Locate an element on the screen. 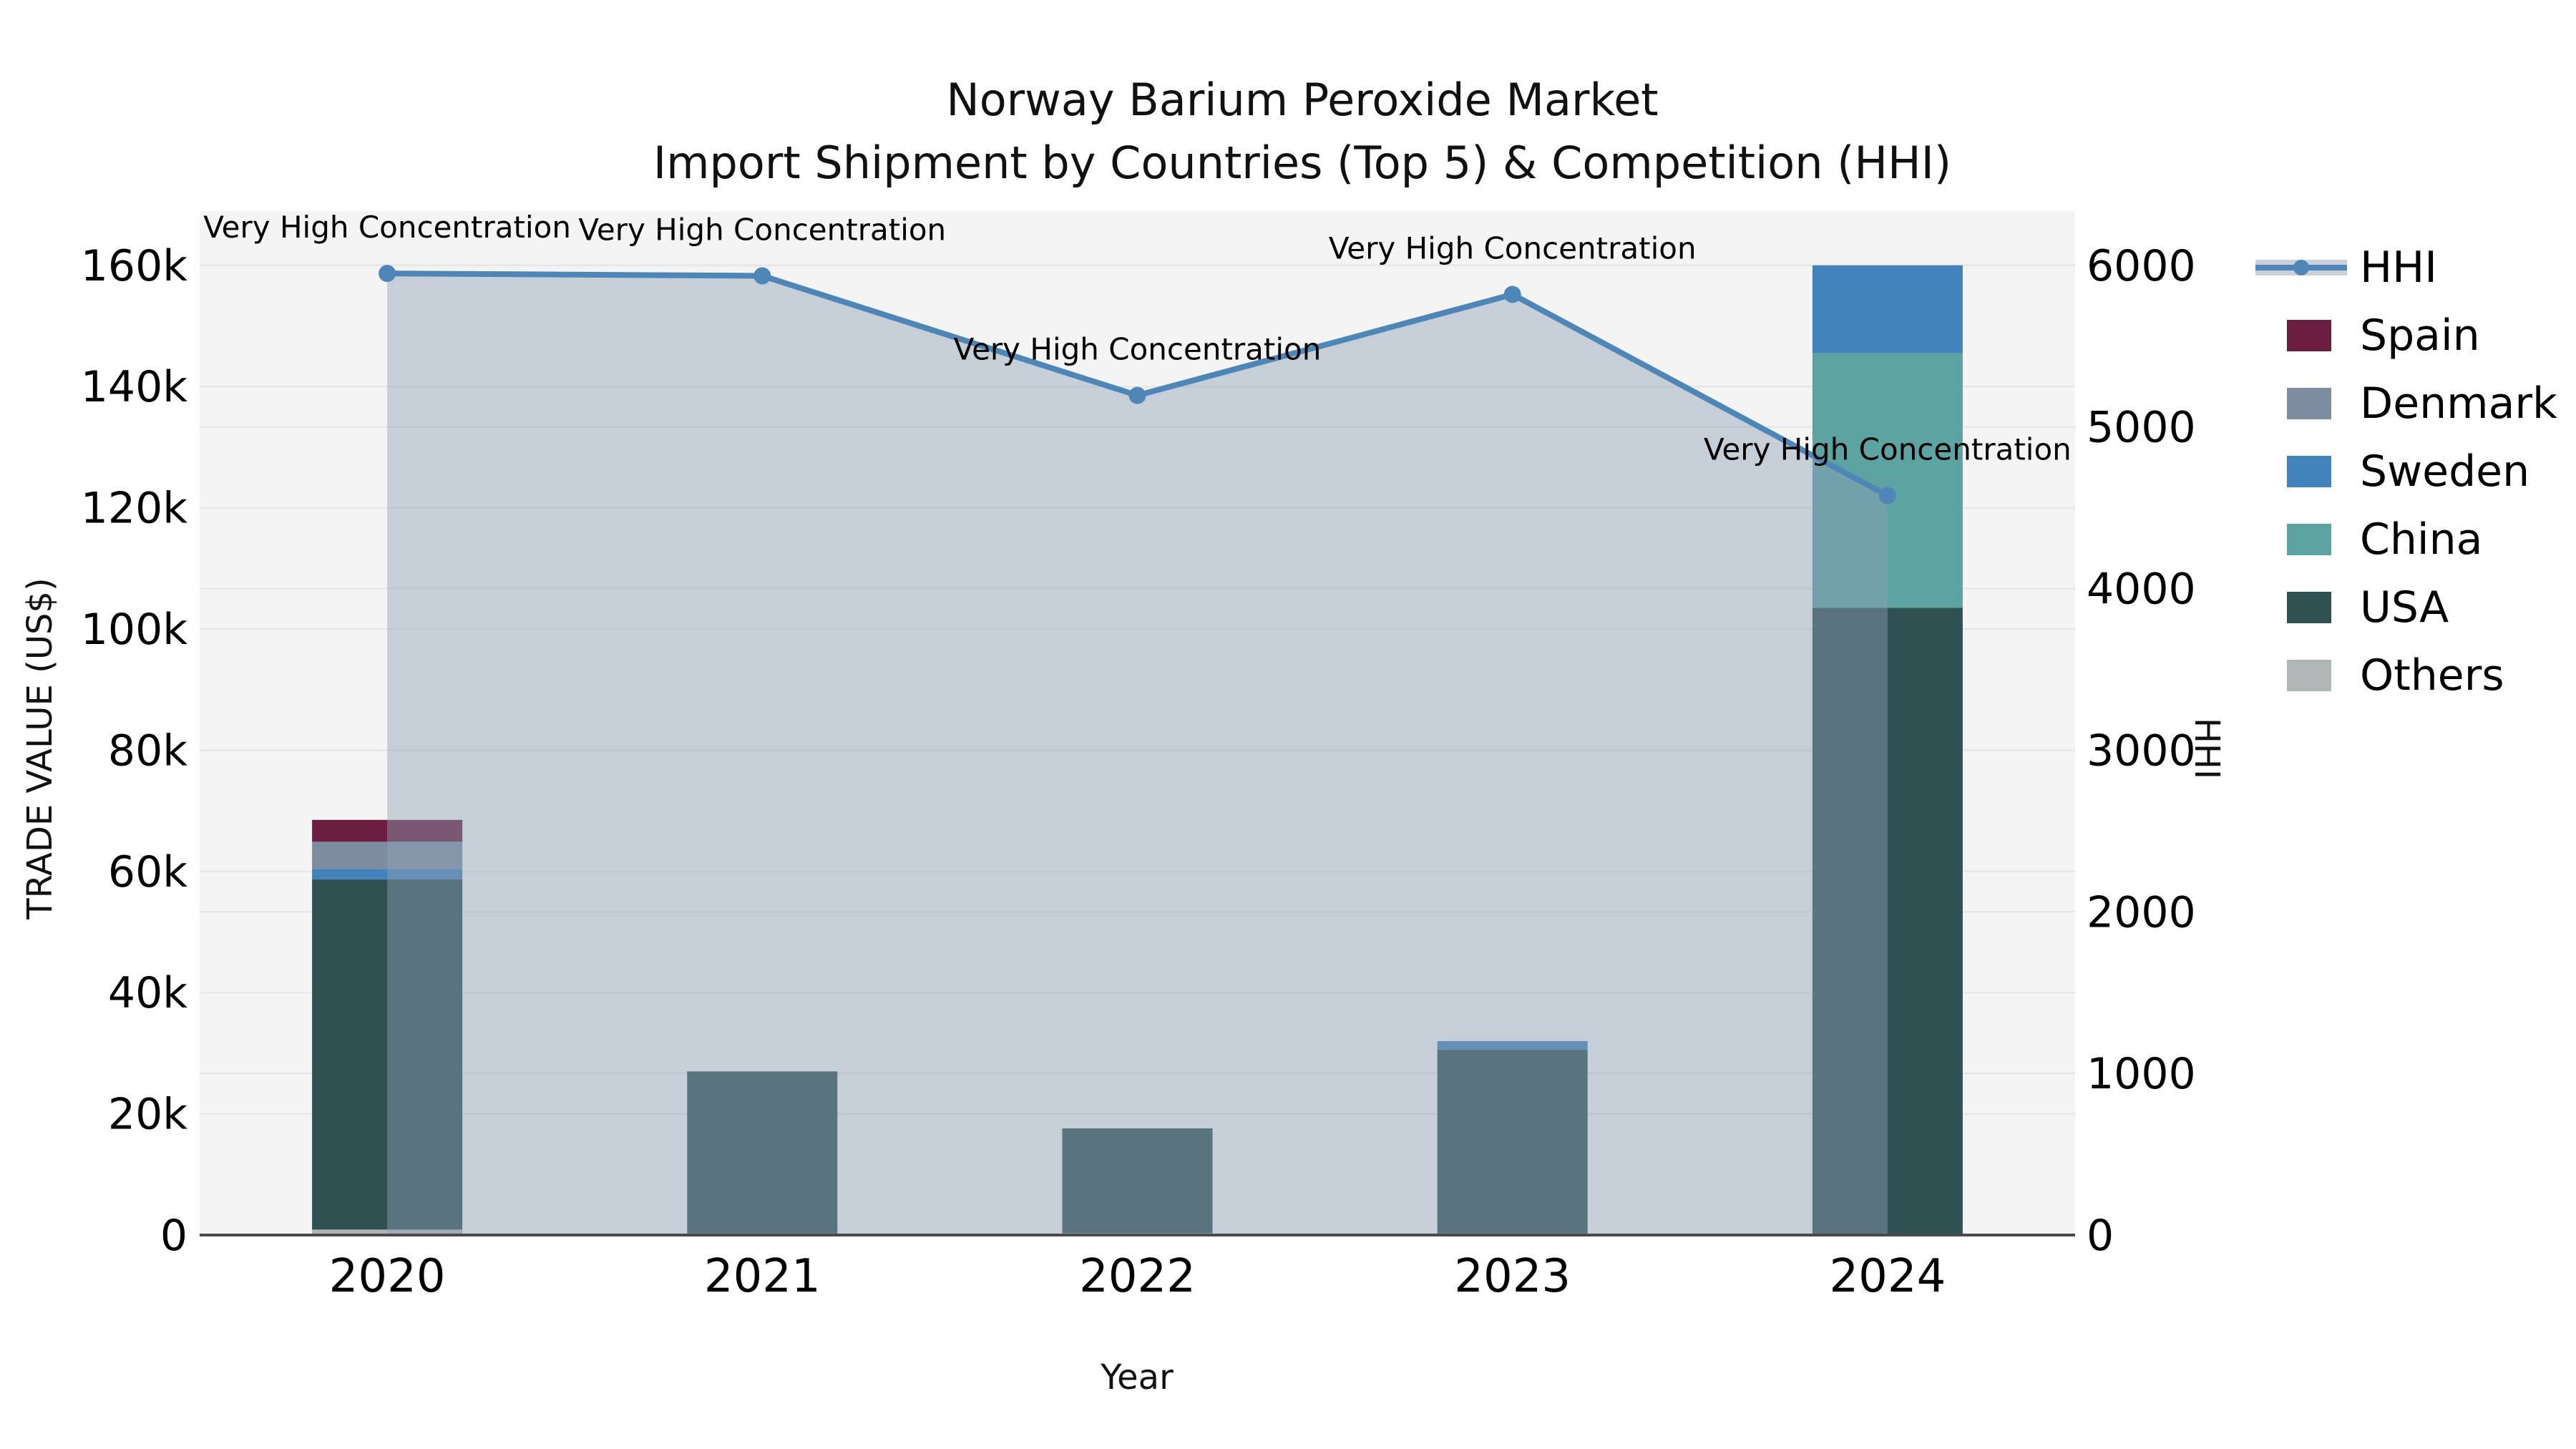 This screenshot has width=2576, height=1449. legend-item-others: Others is located at coordinates (2406, 675).